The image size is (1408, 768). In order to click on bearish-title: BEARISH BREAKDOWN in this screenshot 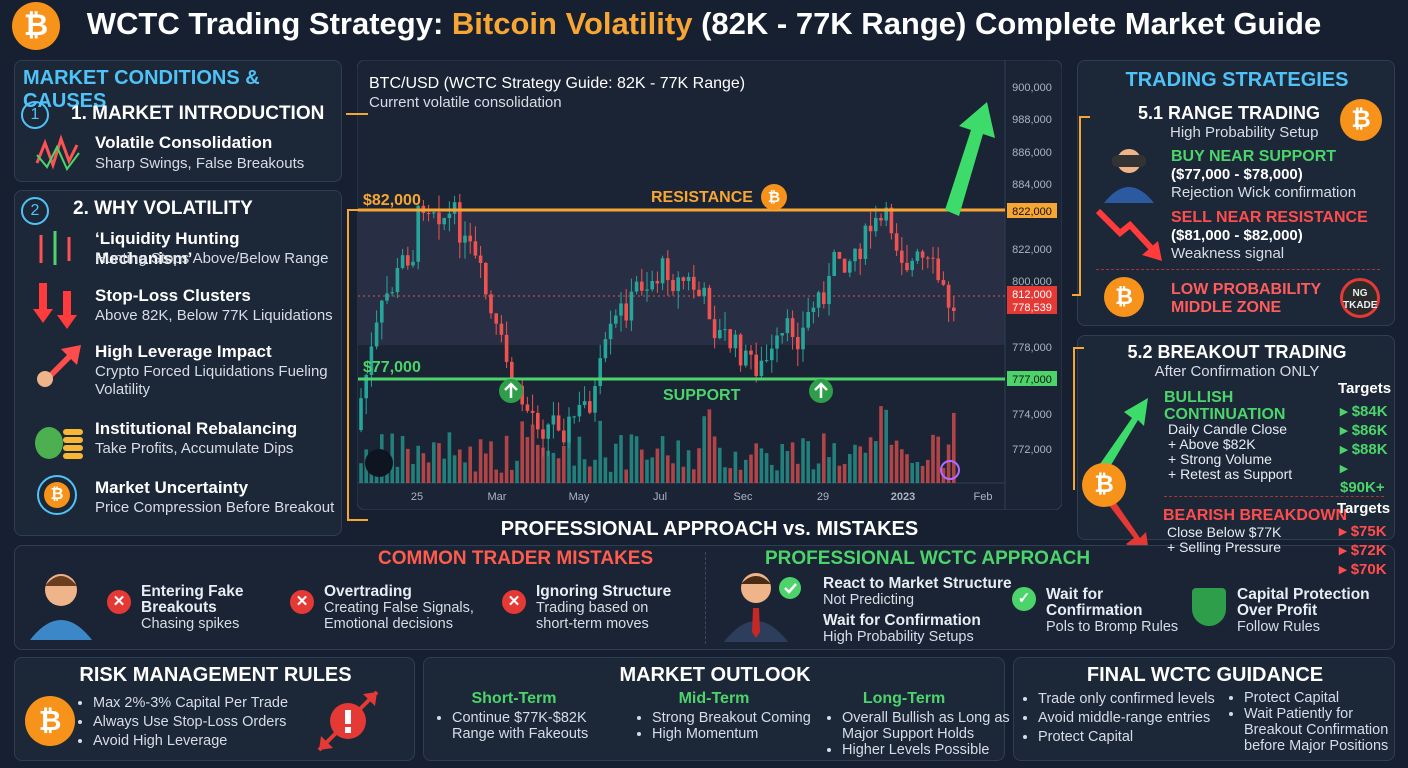, I will do `click(1255, 515)`.